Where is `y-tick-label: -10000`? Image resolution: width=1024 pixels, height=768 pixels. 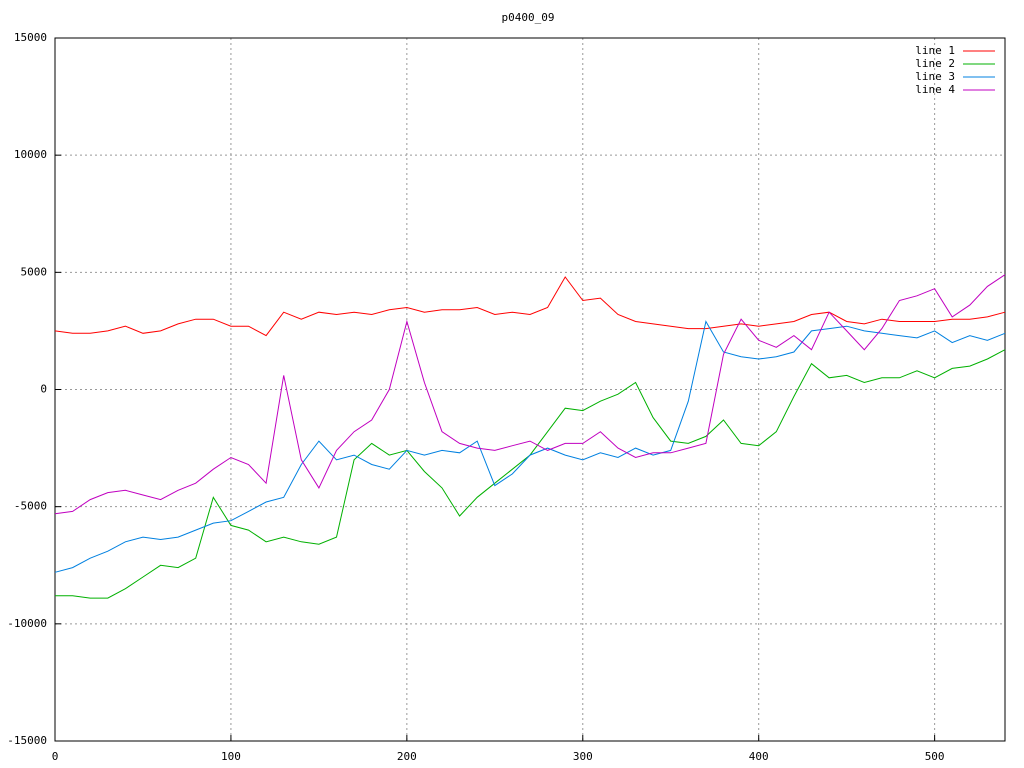 y-tick-label: -10000 is located at coordinates (27, 623).